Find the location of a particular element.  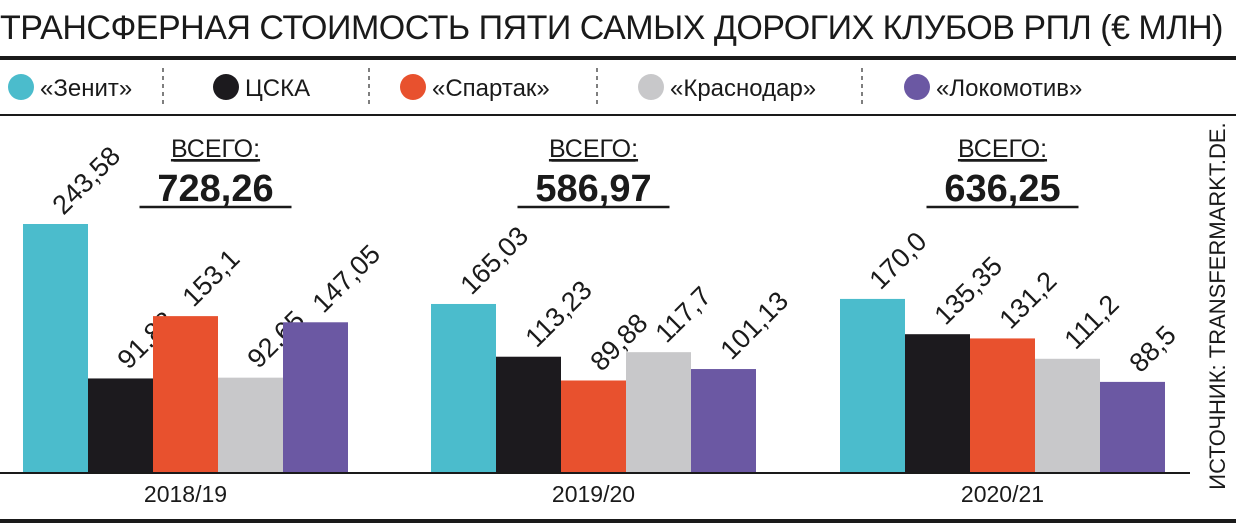

data-label: 101,13 is located at coordinates (755, 326).